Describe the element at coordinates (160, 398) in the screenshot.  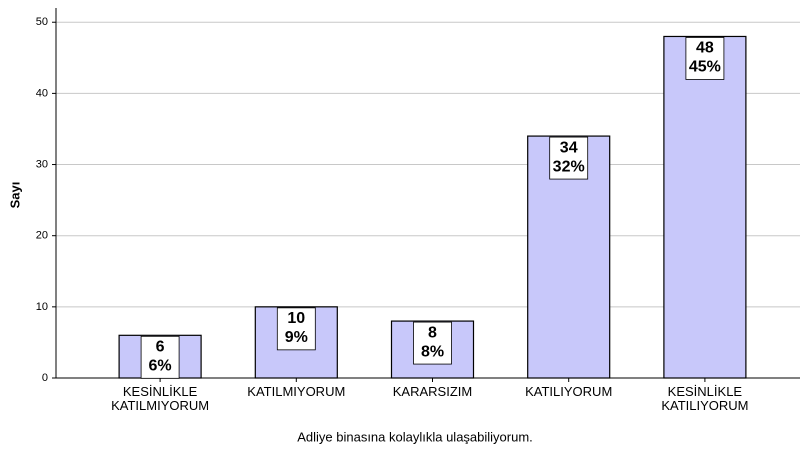
I see `x-tick-label: KESİNLİKLE KATILMIYORUM` at that location.